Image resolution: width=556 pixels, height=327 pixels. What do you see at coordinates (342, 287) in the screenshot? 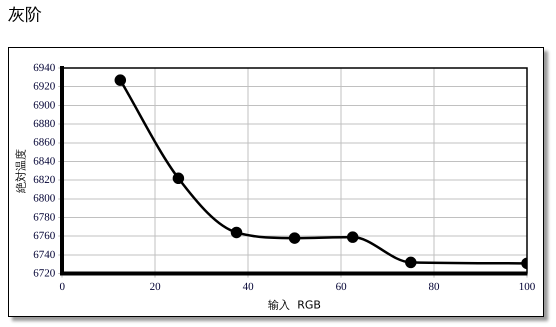
I see `x-tick-label: 60` at bounding box center [342, 287].